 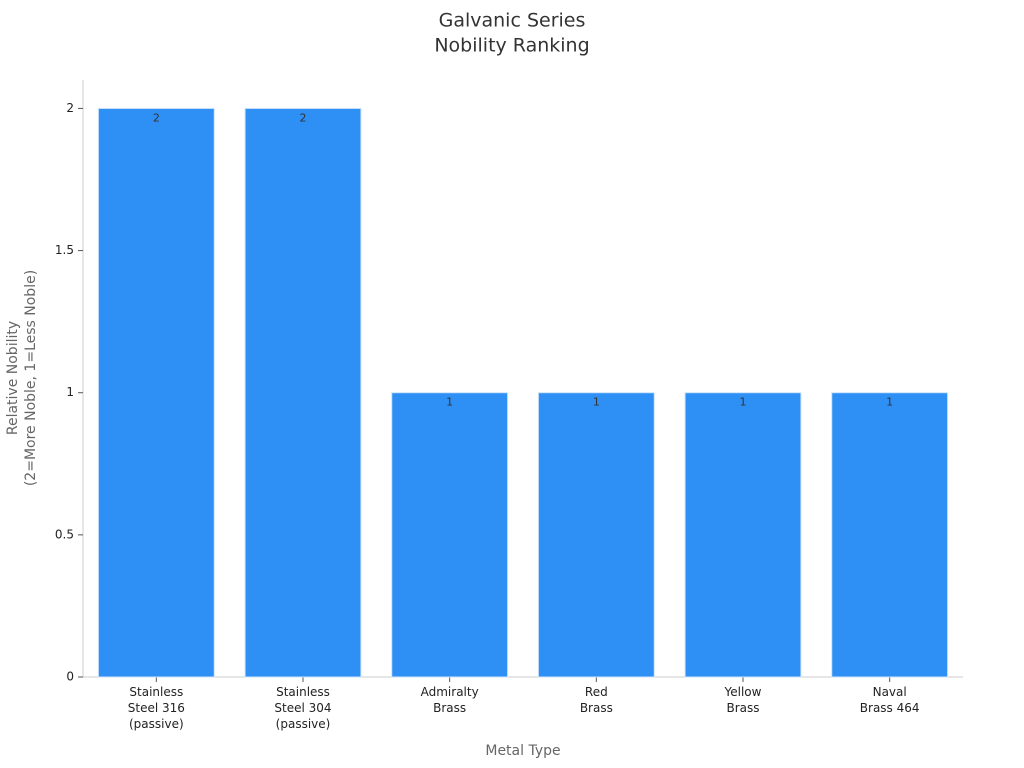 I want to click on chart-title: Galvanic Series Nobility Ranking, so click(x=511, y=32).